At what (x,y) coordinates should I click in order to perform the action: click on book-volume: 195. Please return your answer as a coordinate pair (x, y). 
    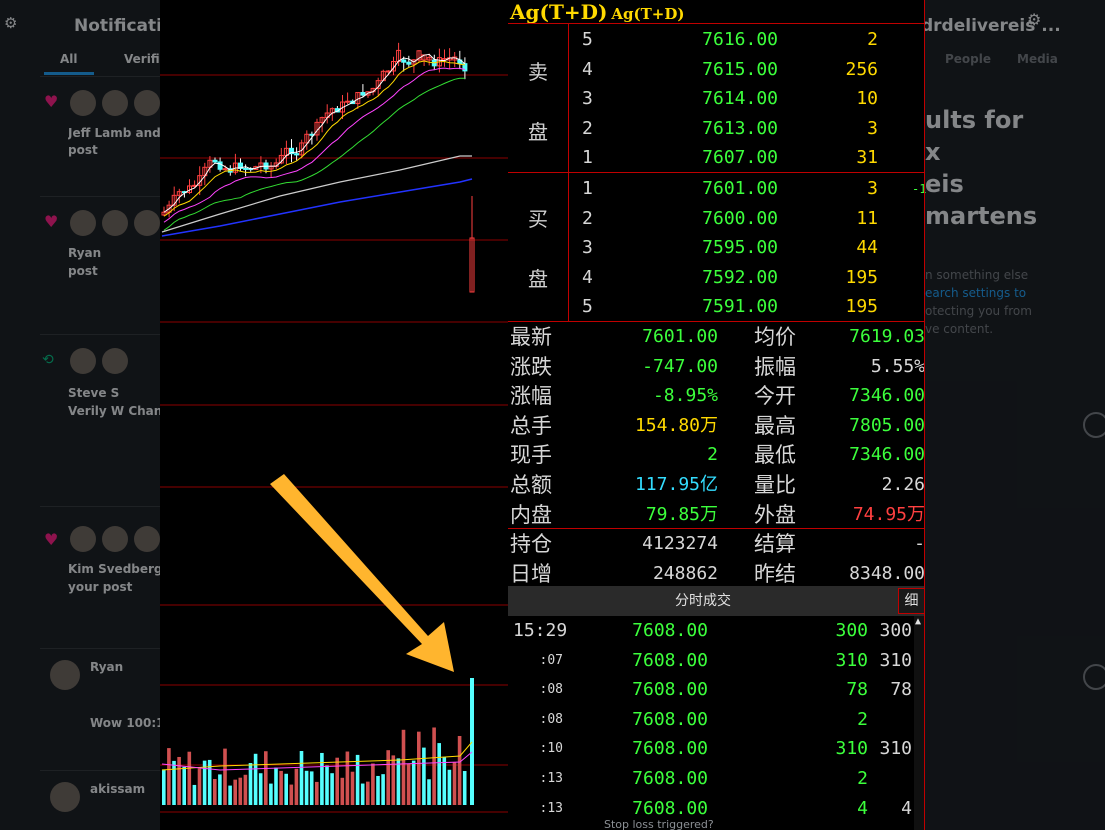
    Looking at the image, I should click on (861, 307).